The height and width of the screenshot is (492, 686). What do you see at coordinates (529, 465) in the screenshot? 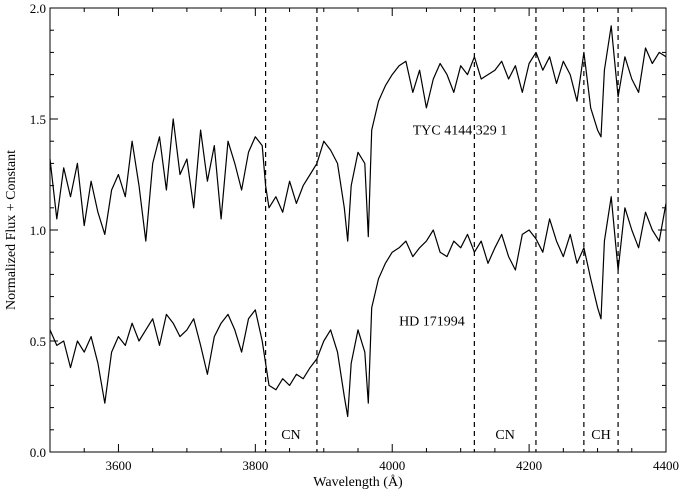
I see `x-tick-label: 4200` at bounding box center [529, 465].